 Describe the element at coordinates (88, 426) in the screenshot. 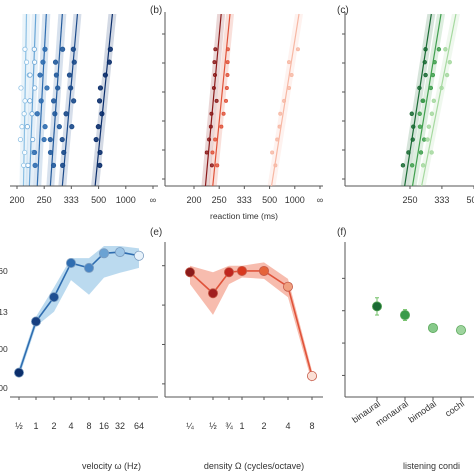

I see `x-tick-label: 8` at that location.